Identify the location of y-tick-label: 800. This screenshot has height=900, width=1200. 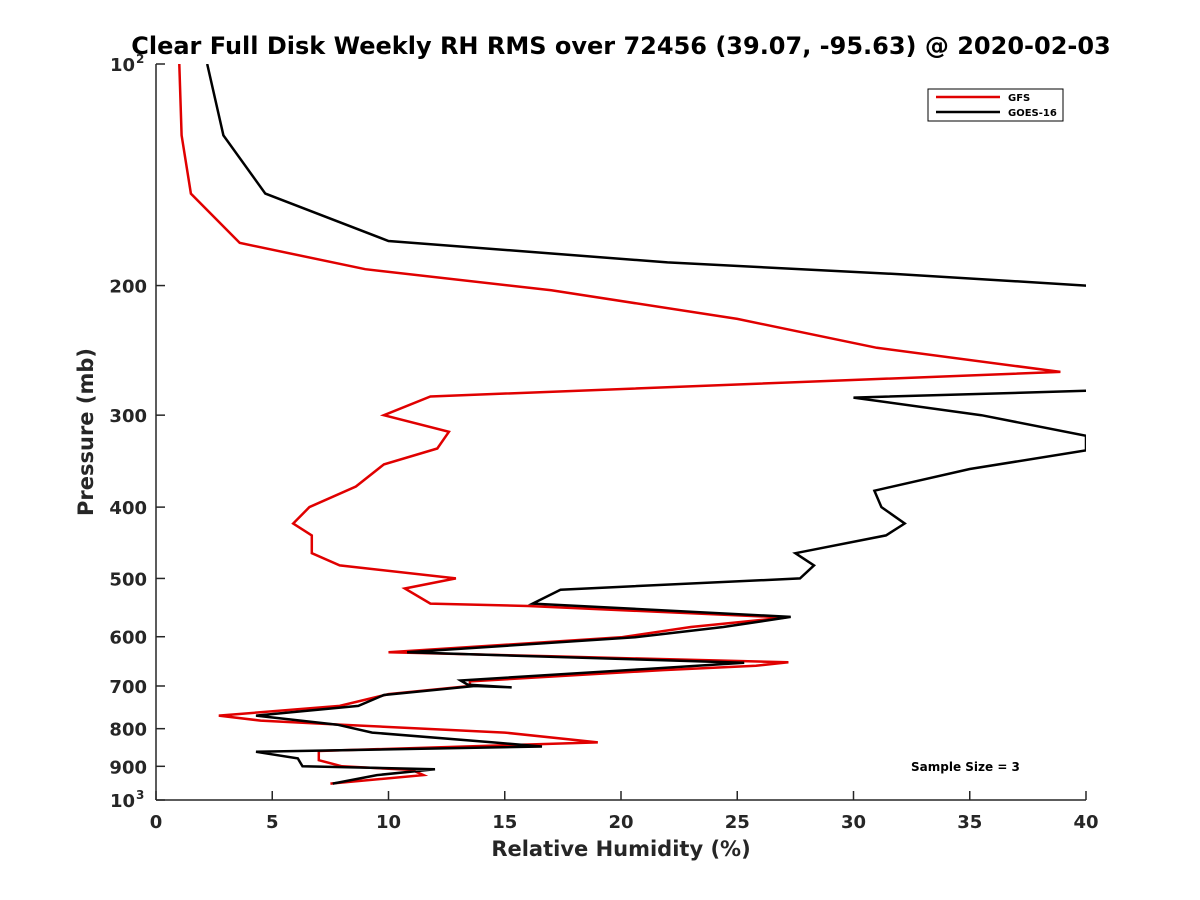
(128, 730).